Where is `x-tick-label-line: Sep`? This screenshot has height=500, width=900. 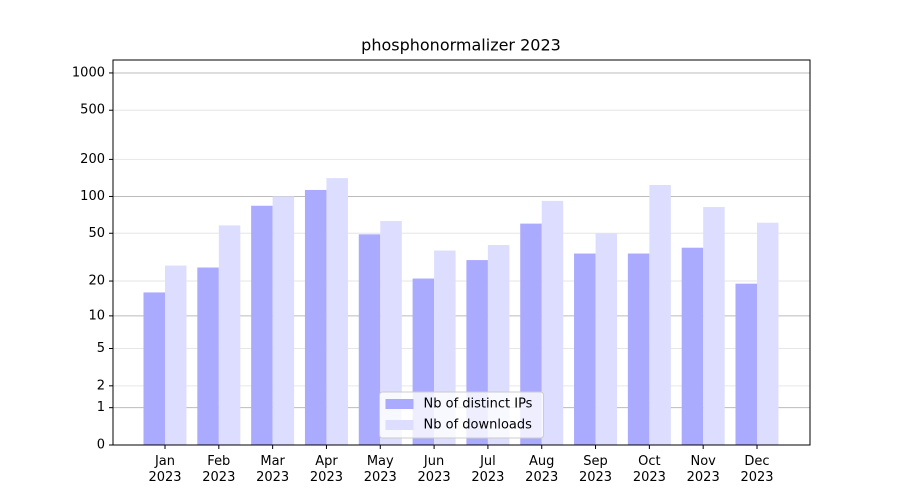 x-tick-label-line: Sep is located at coordinates (595, 461).